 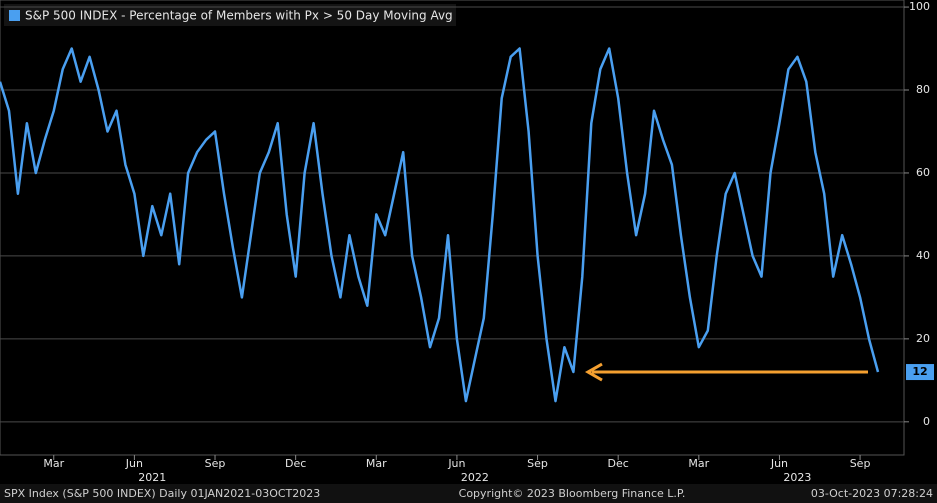 What do you see at coordinates (475, 477) in the screenshot?
I see `year-label: 2022` at bounding box center [475, 477].